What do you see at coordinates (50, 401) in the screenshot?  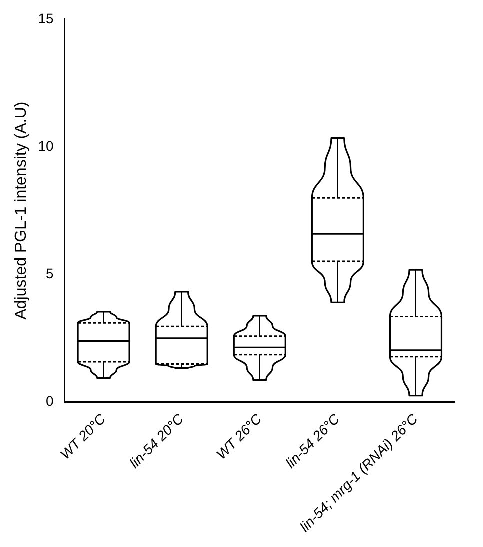 I see `y-tick-label: 0` at bounding box center [50, 401].